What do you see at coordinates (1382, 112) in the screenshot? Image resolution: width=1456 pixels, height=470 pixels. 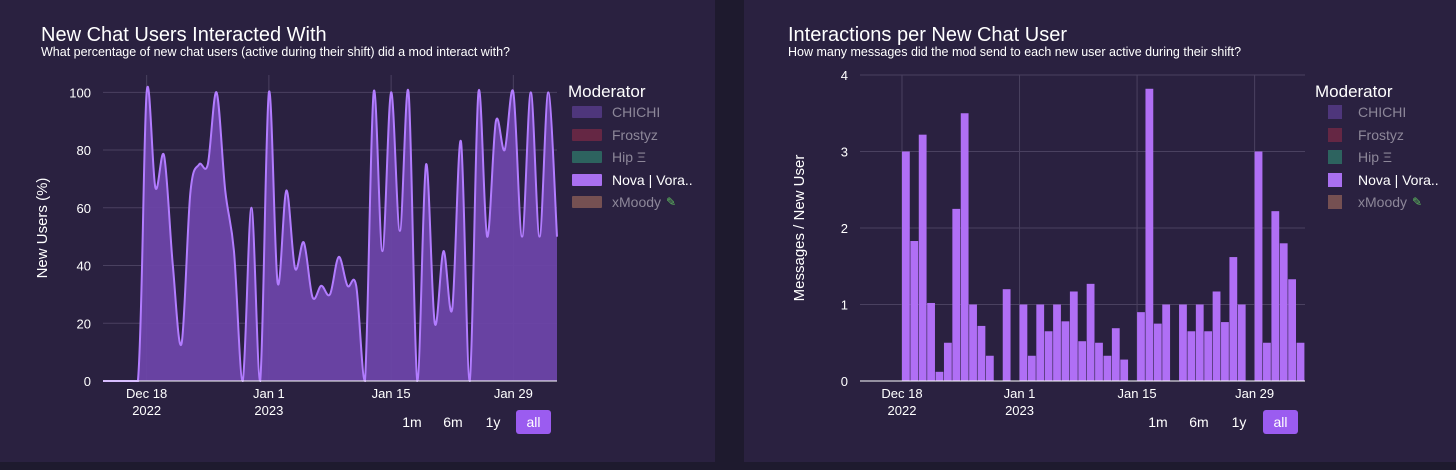 I see `legend-label: CHICHI` at bounding box center [1382, 112].